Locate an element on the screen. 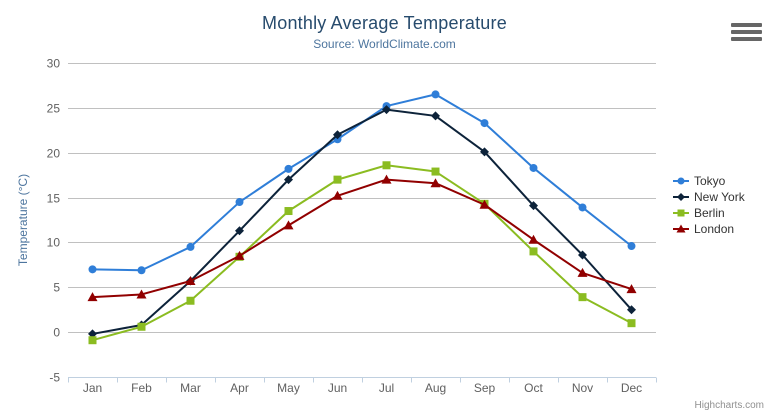  credits-link: Highcharts.com is located at coordinates (729, 405).